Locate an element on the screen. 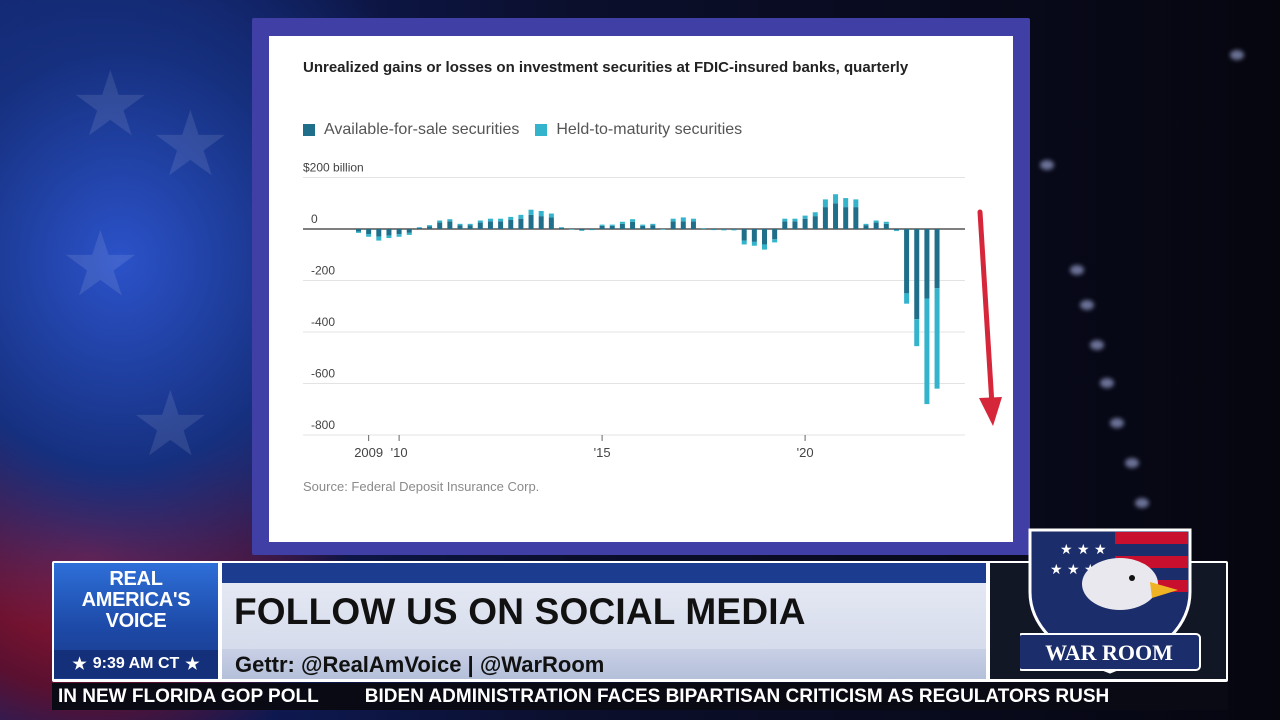 This screenshot has width=1280, height=720. eagle-flag-icon: ★ ★ ★ ★ ★ ★ ★ WAR ROOM is located at coordinates (1110, 601).